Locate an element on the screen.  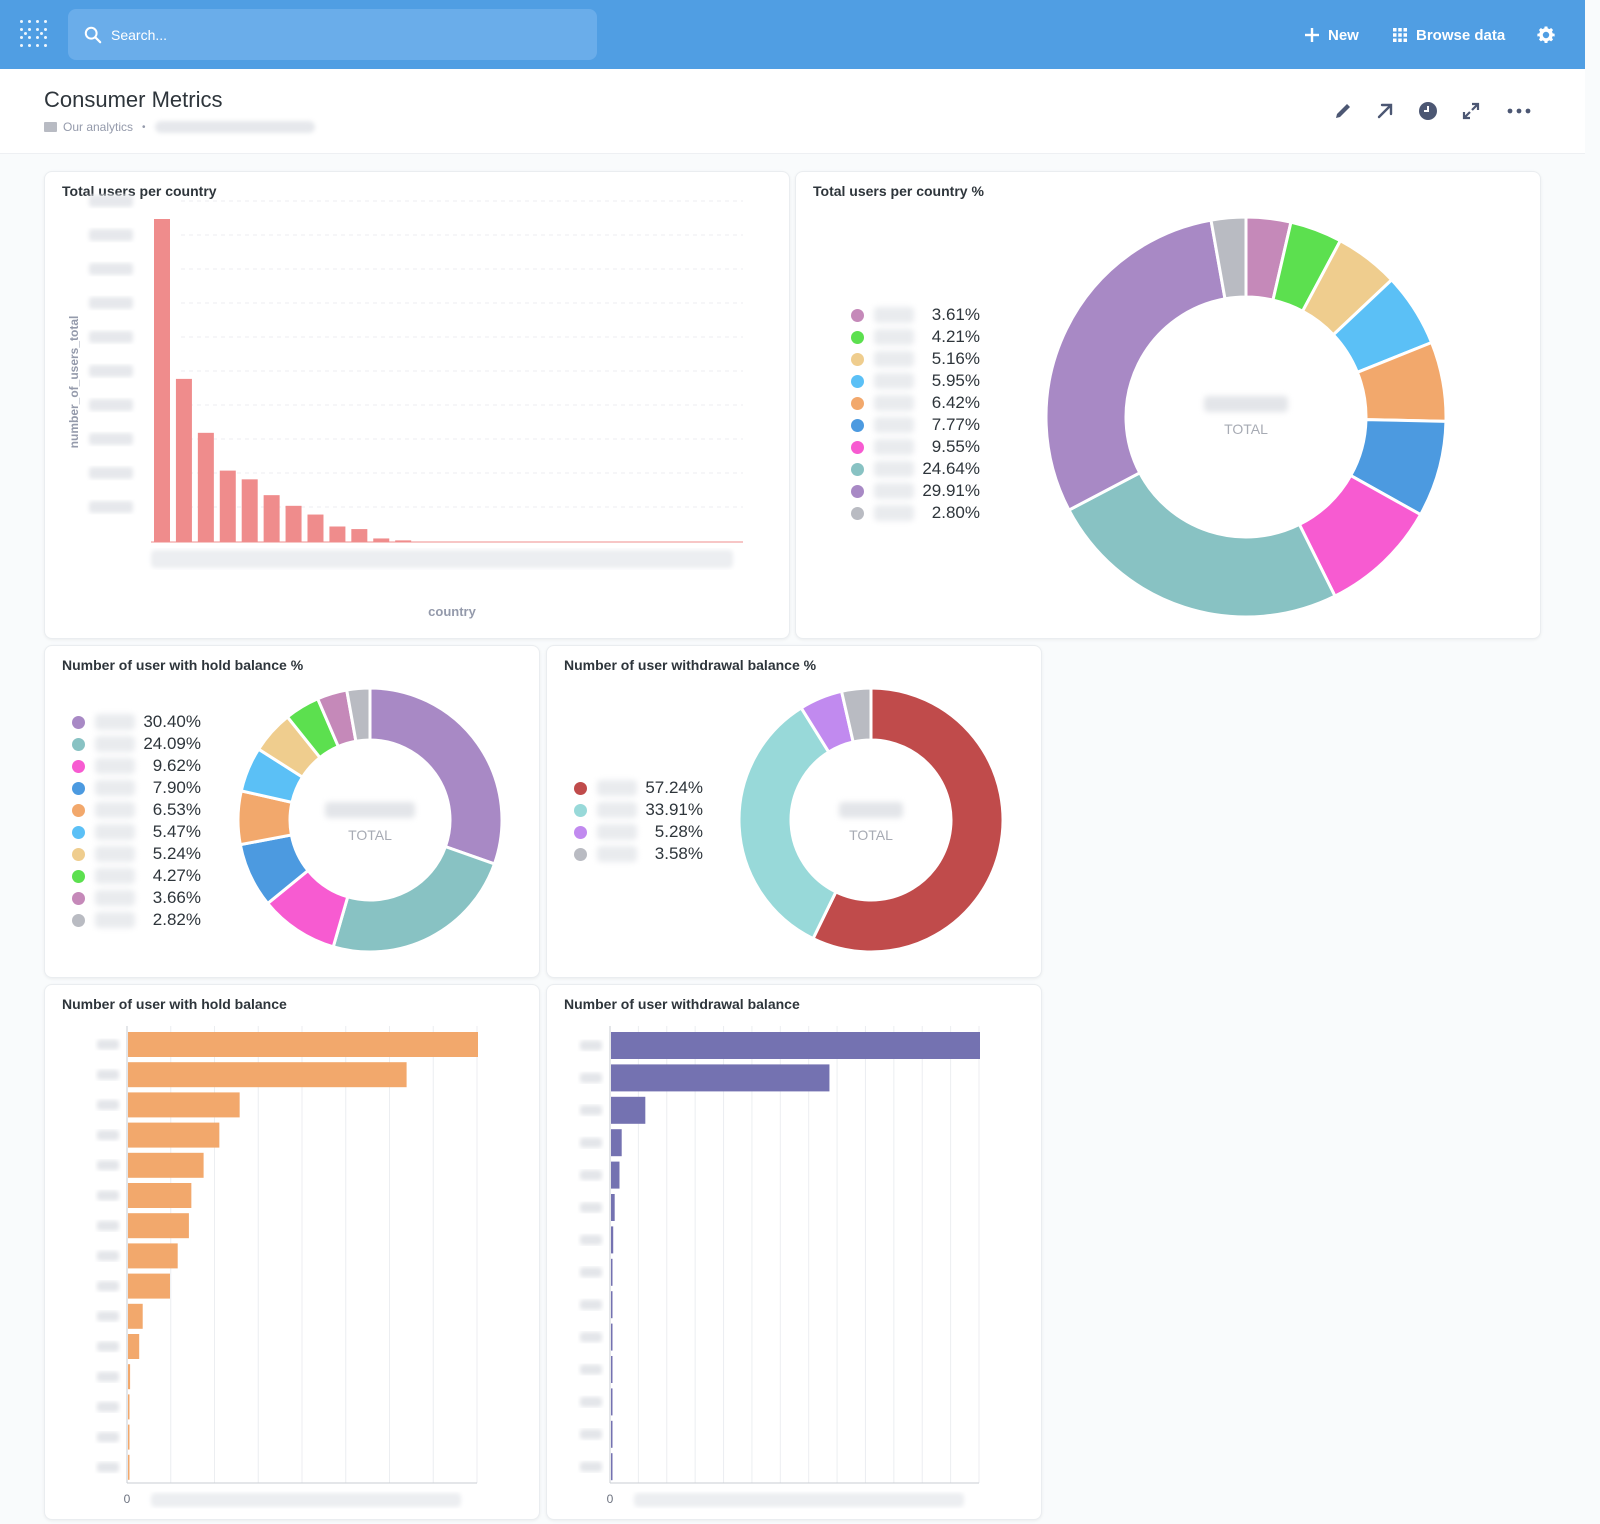
breadcrumb-collection-link: Our analytics is located at coordinates (98, 127).